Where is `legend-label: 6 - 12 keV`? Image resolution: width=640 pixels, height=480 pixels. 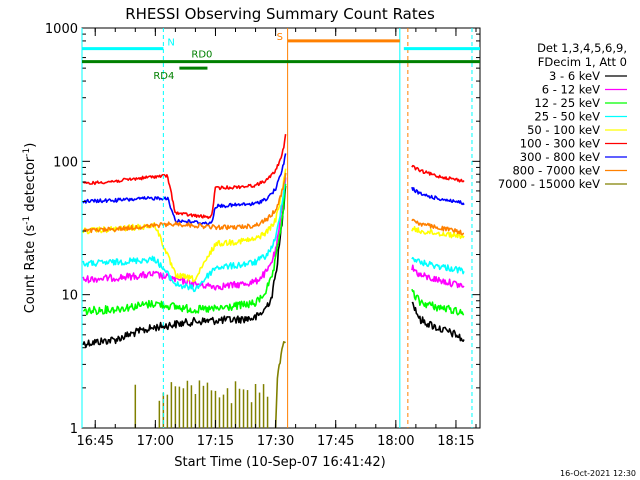
legend-label: 6 - 12 keV is located at coordinates (571, 90).